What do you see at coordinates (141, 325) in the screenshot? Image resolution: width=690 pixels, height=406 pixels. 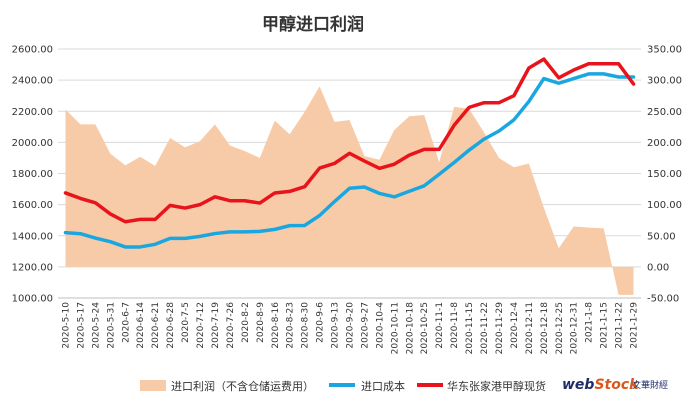 I see `x-tick-label: 2020-6-14` at bounding box center [141, 325].